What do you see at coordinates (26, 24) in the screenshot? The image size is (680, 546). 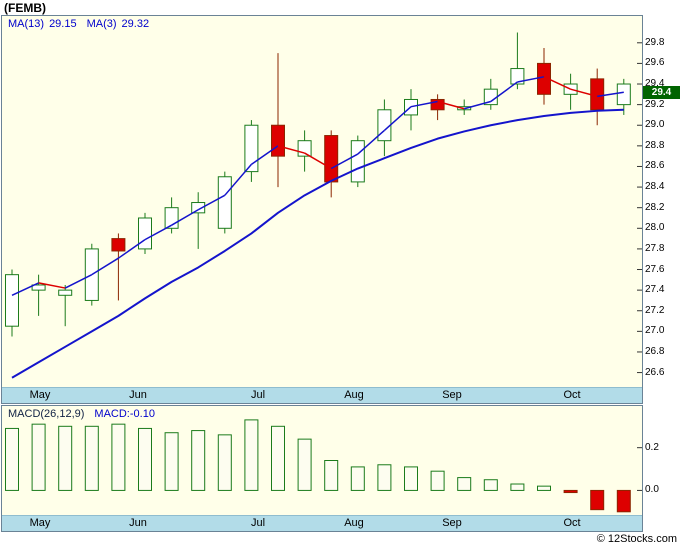 I see `ma13-label: MA(13)` at bounding box center [26, 24].